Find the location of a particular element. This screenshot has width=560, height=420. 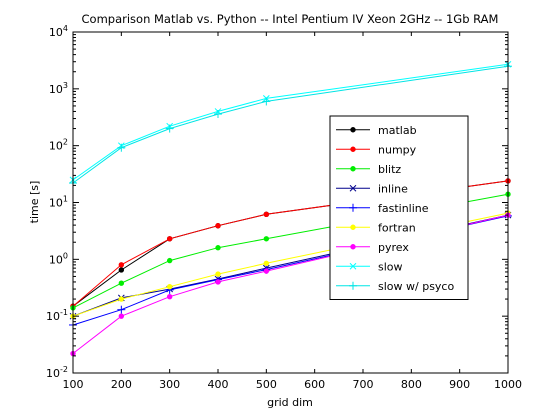

legend-marker-slow-w-psyco is located at coordinates (353, 285).